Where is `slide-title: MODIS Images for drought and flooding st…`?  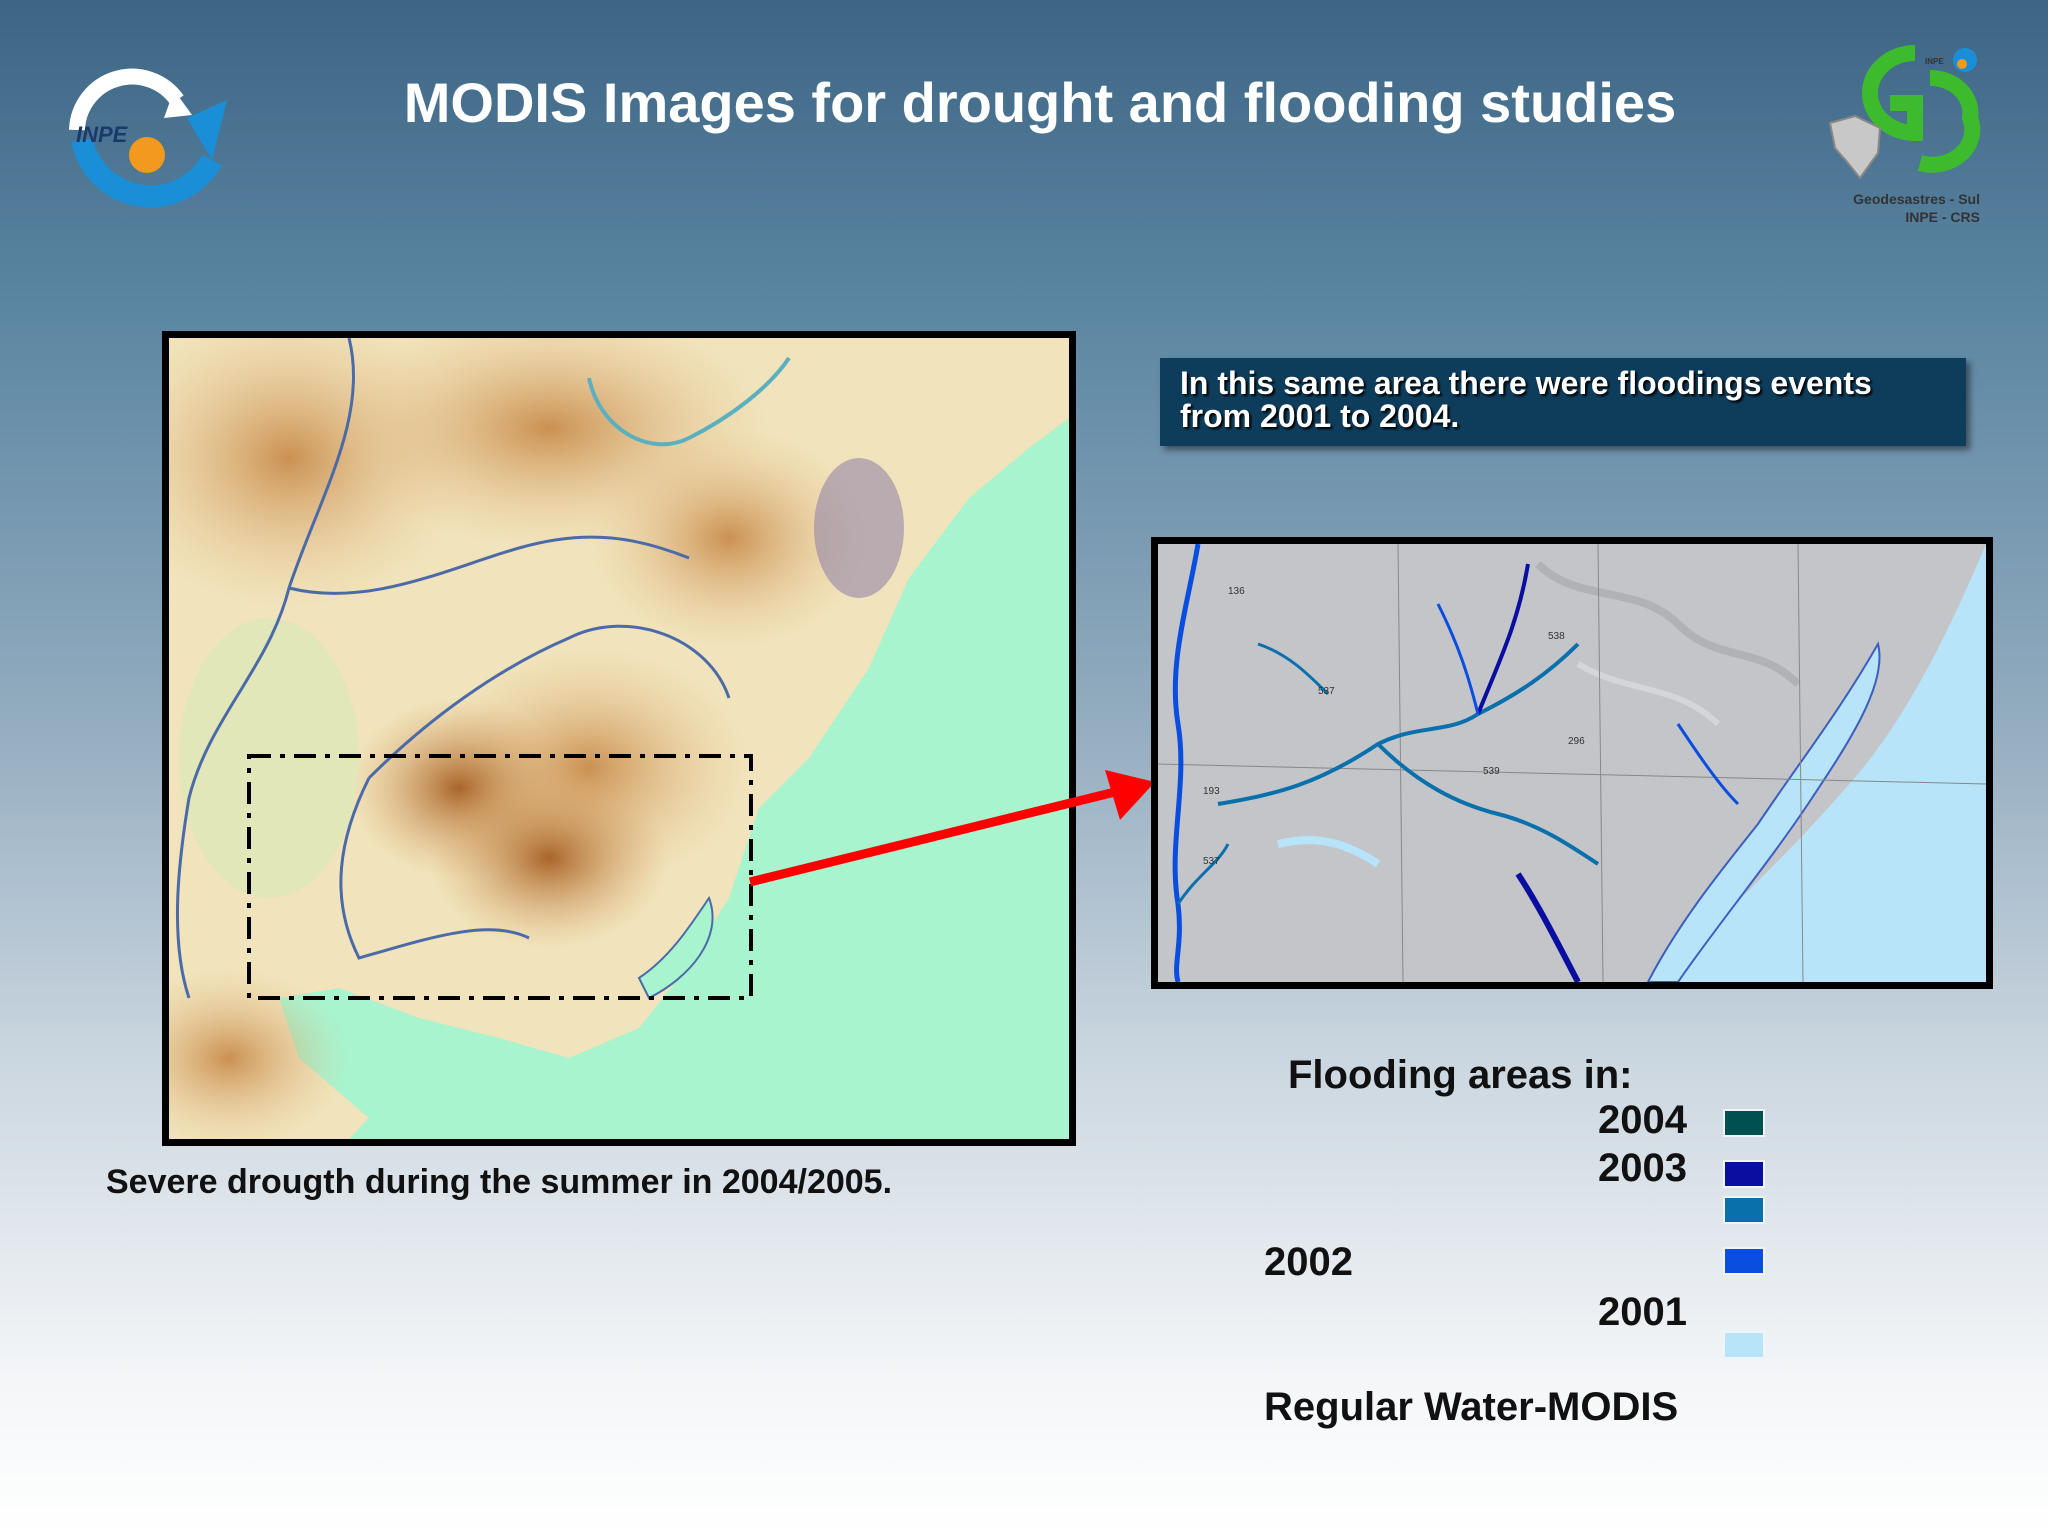 slide-title: MODIS Images for drought and flooding st… is located at coordinates (1040, 102).